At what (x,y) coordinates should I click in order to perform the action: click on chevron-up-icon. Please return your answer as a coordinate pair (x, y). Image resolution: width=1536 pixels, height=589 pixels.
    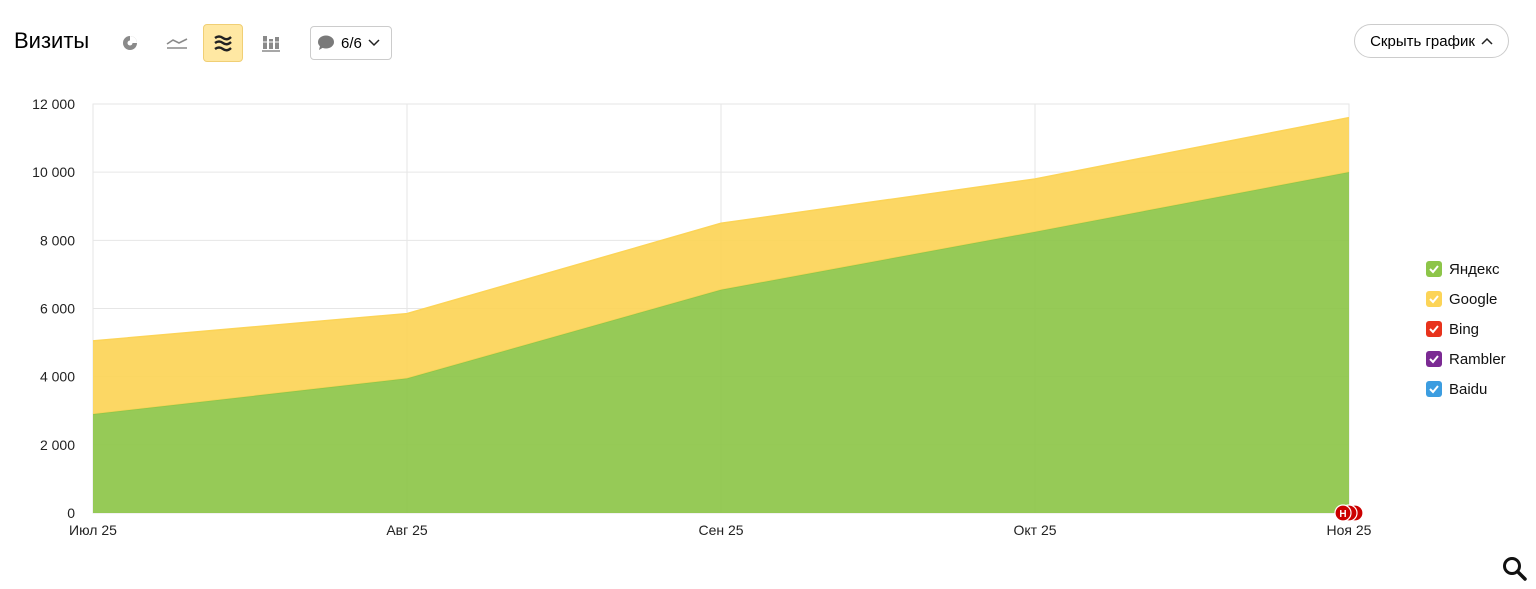
    Looking at the image, I should click on (1487, 41).